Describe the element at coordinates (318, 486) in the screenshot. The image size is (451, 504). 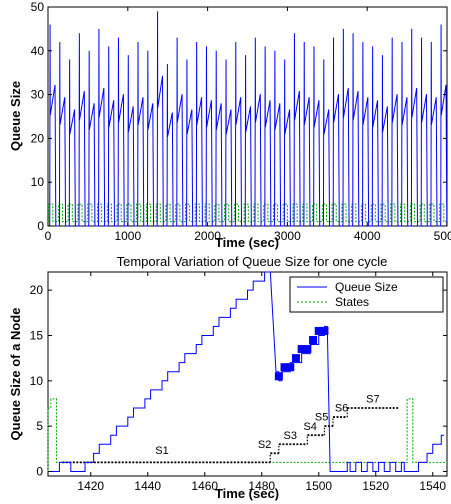
I see `bottom-x-tick-label: 1500` at that location.